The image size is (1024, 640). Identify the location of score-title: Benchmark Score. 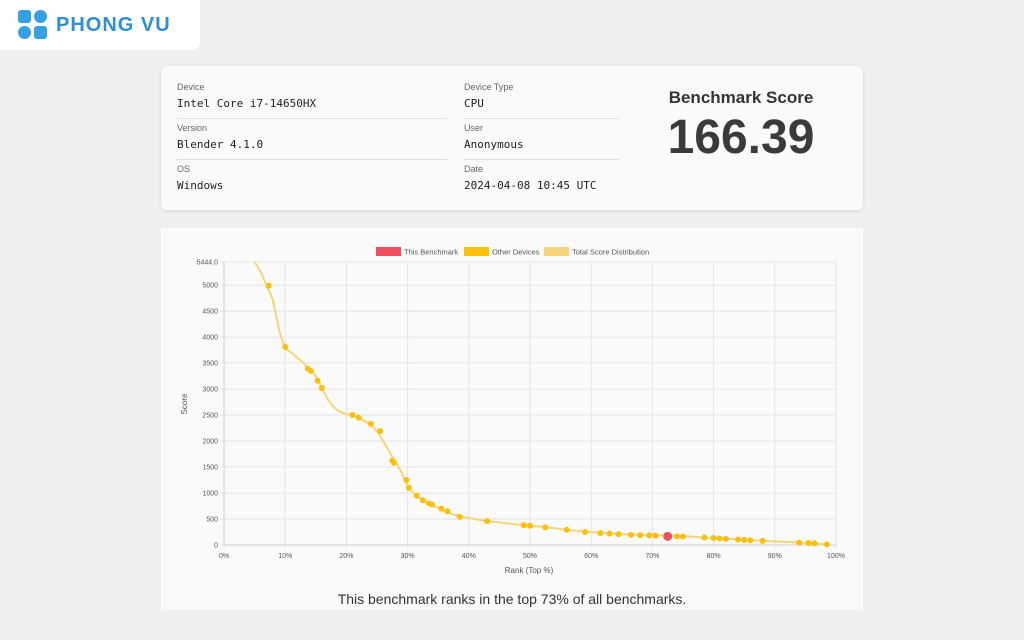
(741, 97).